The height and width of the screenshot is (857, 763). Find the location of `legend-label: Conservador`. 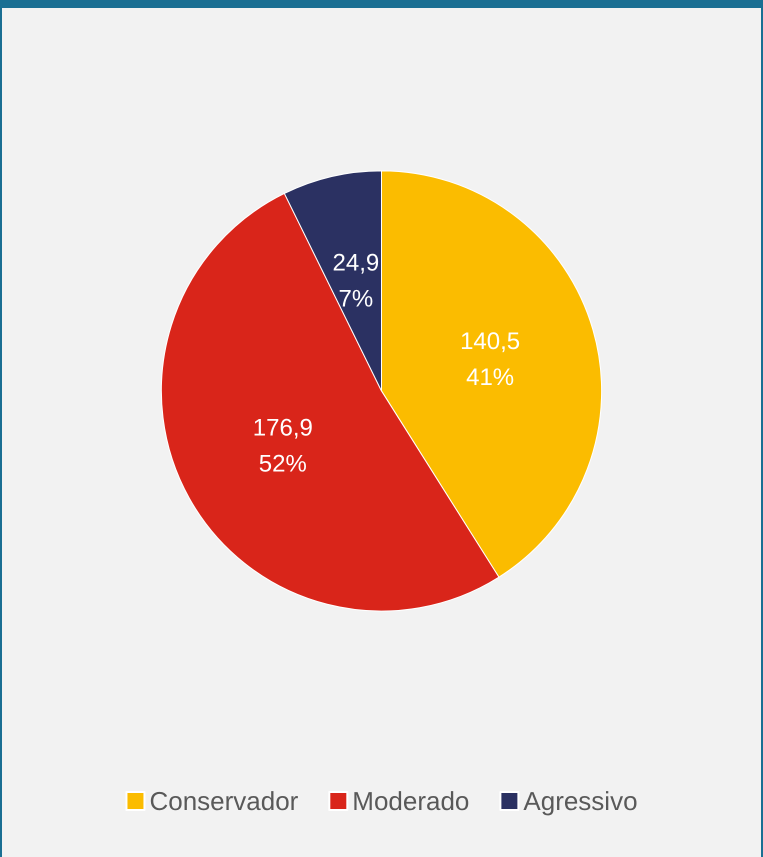

legend-label: Conservador is located at coordinates (224, 801).